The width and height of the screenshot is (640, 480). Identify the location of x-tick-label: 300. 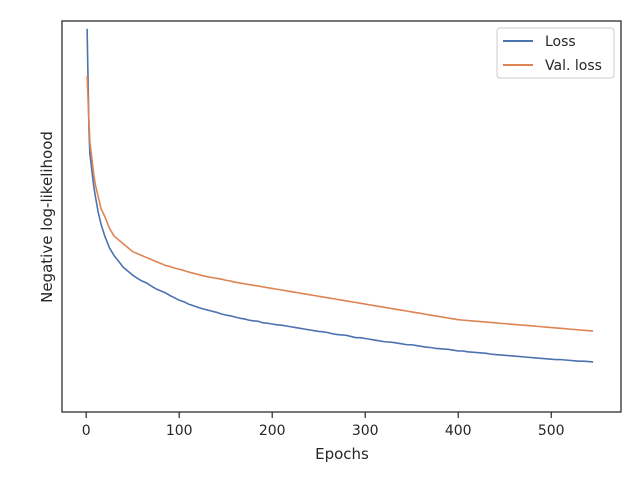
(365, 431).